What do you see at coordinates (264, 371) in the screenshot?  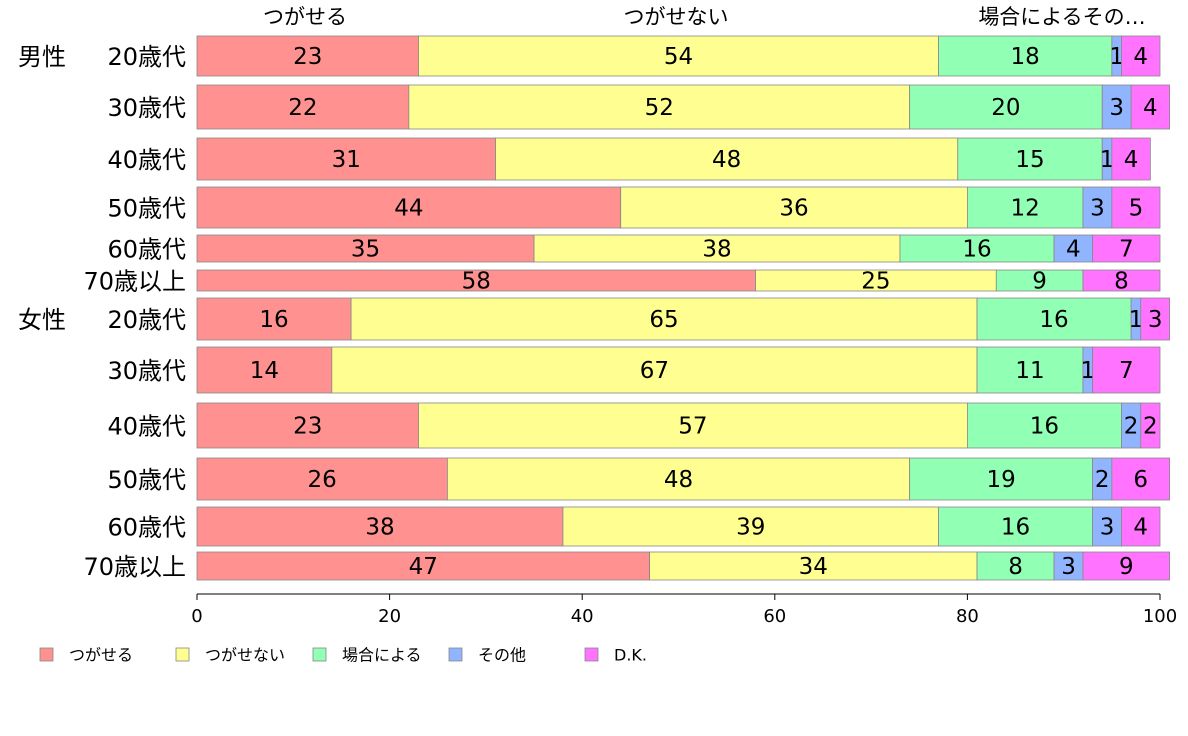 I see `data-label: 14` at bounding box center [264, 371].